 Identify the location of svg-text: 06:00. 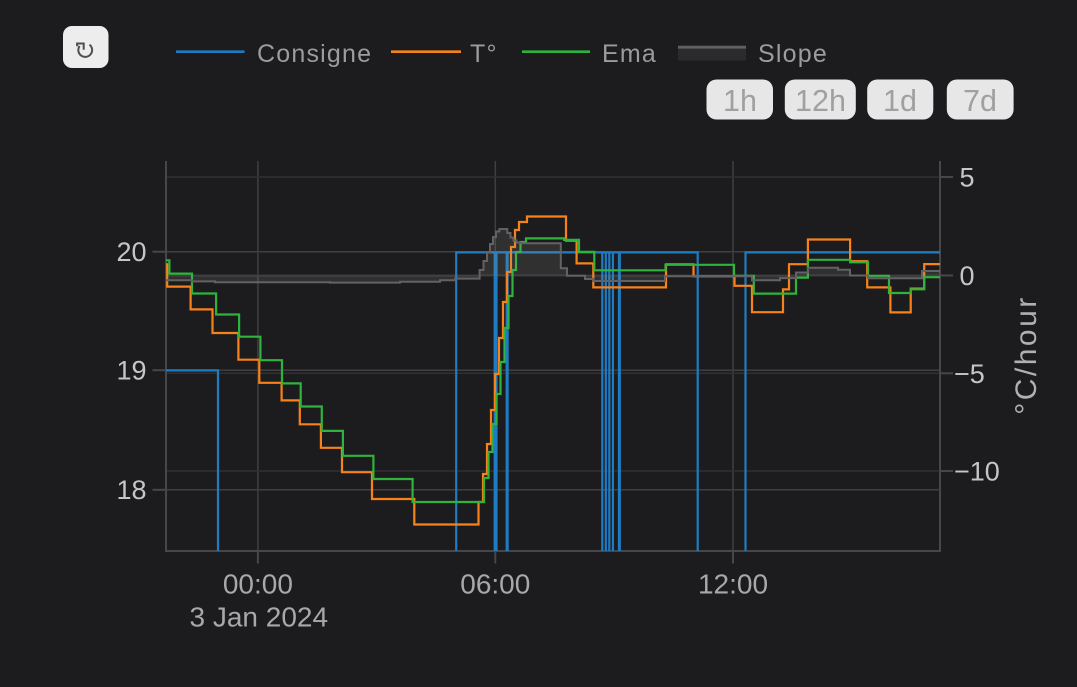
(495, 584).